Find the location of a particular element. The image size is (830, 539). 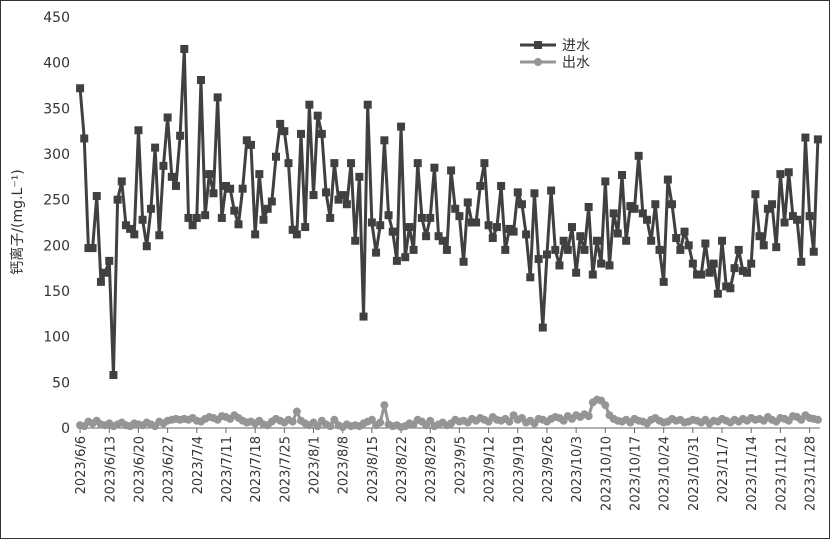

x-tick-label: 2023/6/13 is located at coordinates (110, 469).